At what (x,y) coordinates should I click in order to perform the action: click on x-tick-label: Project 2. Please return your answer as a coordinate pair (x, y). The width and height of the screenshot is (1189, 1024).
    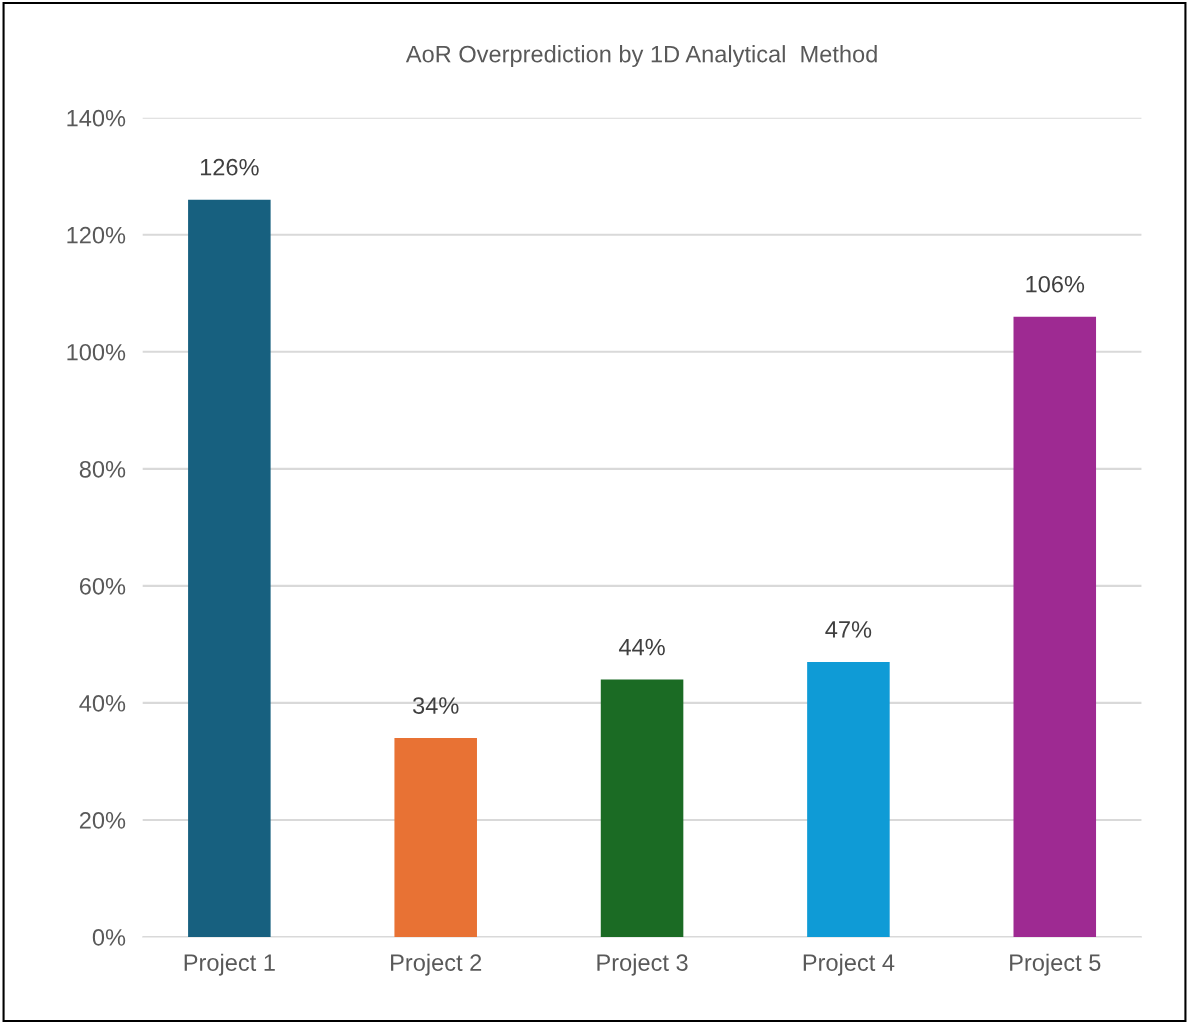
    Looking at the image, I should click on (436, 964).